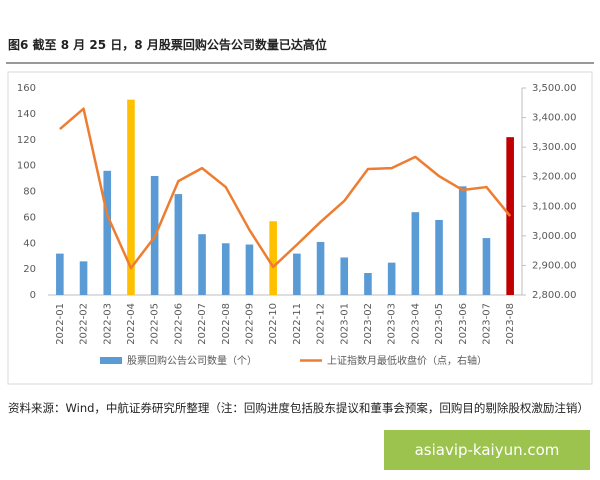 The image size is (600, 480). What do you see at coordinates (554, 265) in the screenshot?
I see `y2-tick-label: 2,900.00` at bounding box center [554, 265].